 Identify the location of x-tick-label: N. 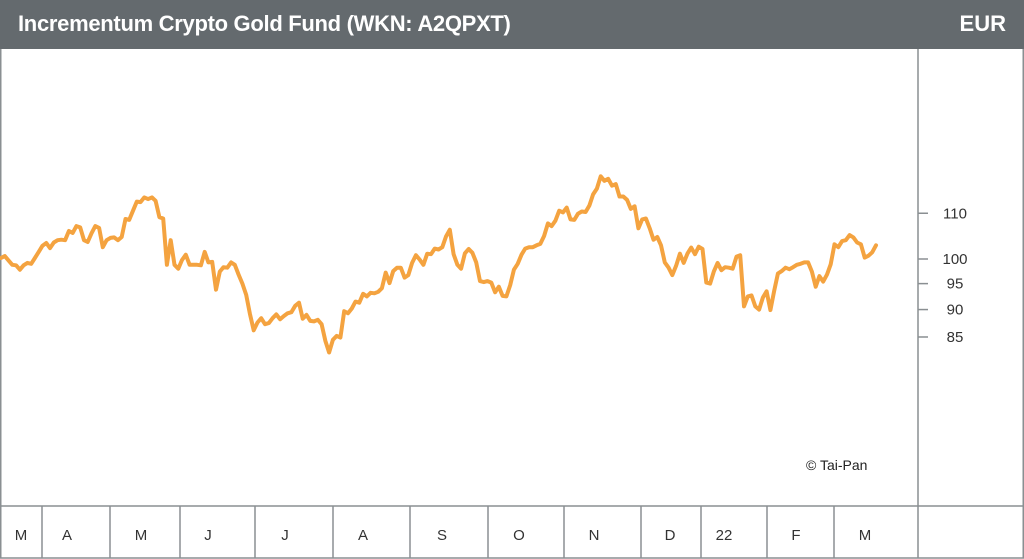
(594, 535).